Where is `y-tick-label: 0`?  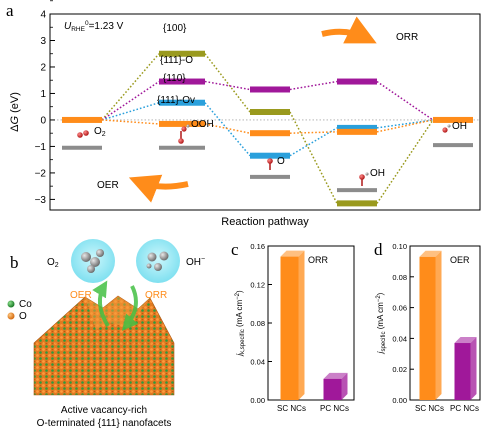 y-tick-label: 0 is located at coordinates (43, 120).